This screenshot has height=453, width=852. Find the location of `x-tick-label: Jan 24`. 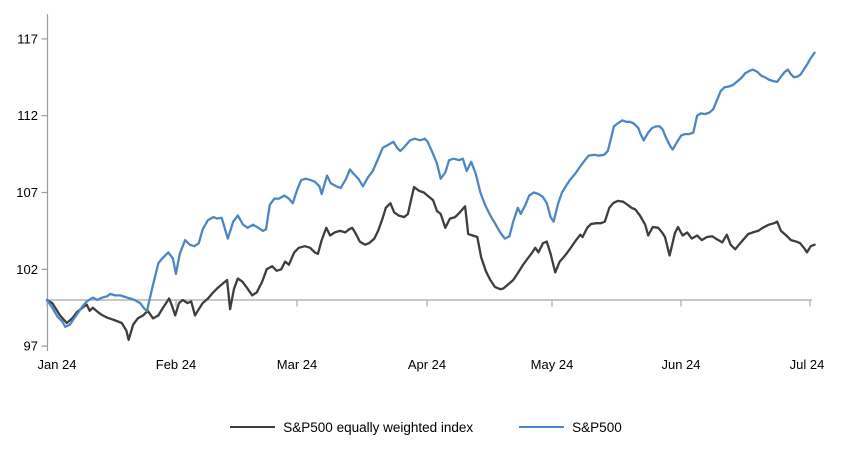

x-tick-label: Jan 24 is located at coordinates (56, 364).